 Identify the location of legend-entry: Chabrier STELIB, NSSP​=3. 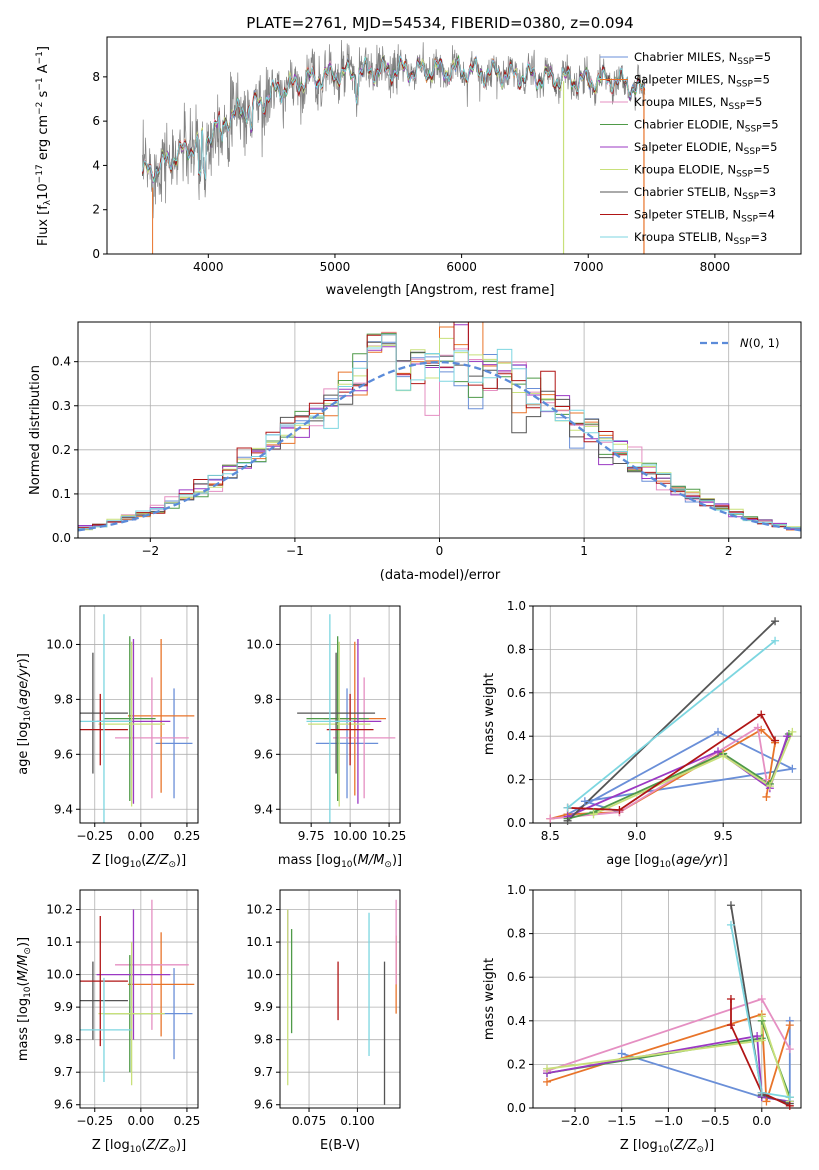
(705, 193).